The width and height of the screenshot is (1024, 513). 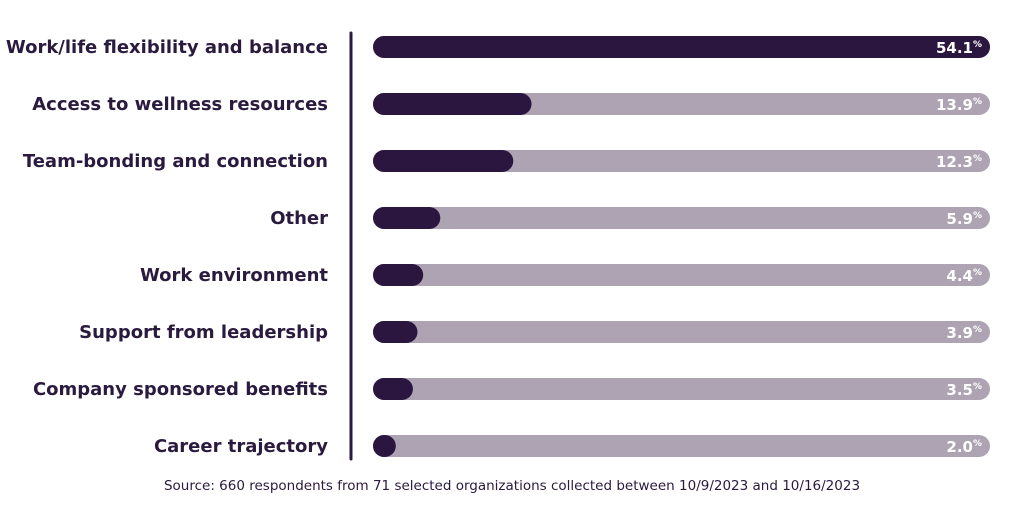 What do you see at coordinates (234, 275) in the screenshot?
I see `category-label: Work environment` at bounding box center [234, 275].